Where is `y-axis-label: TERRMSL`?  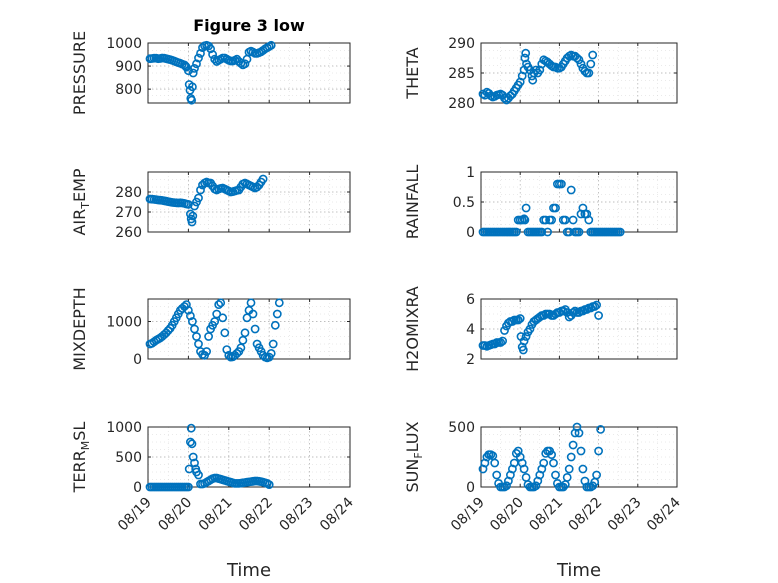
y-axis-label: TERRMSL is located at coordinates (81, 458).